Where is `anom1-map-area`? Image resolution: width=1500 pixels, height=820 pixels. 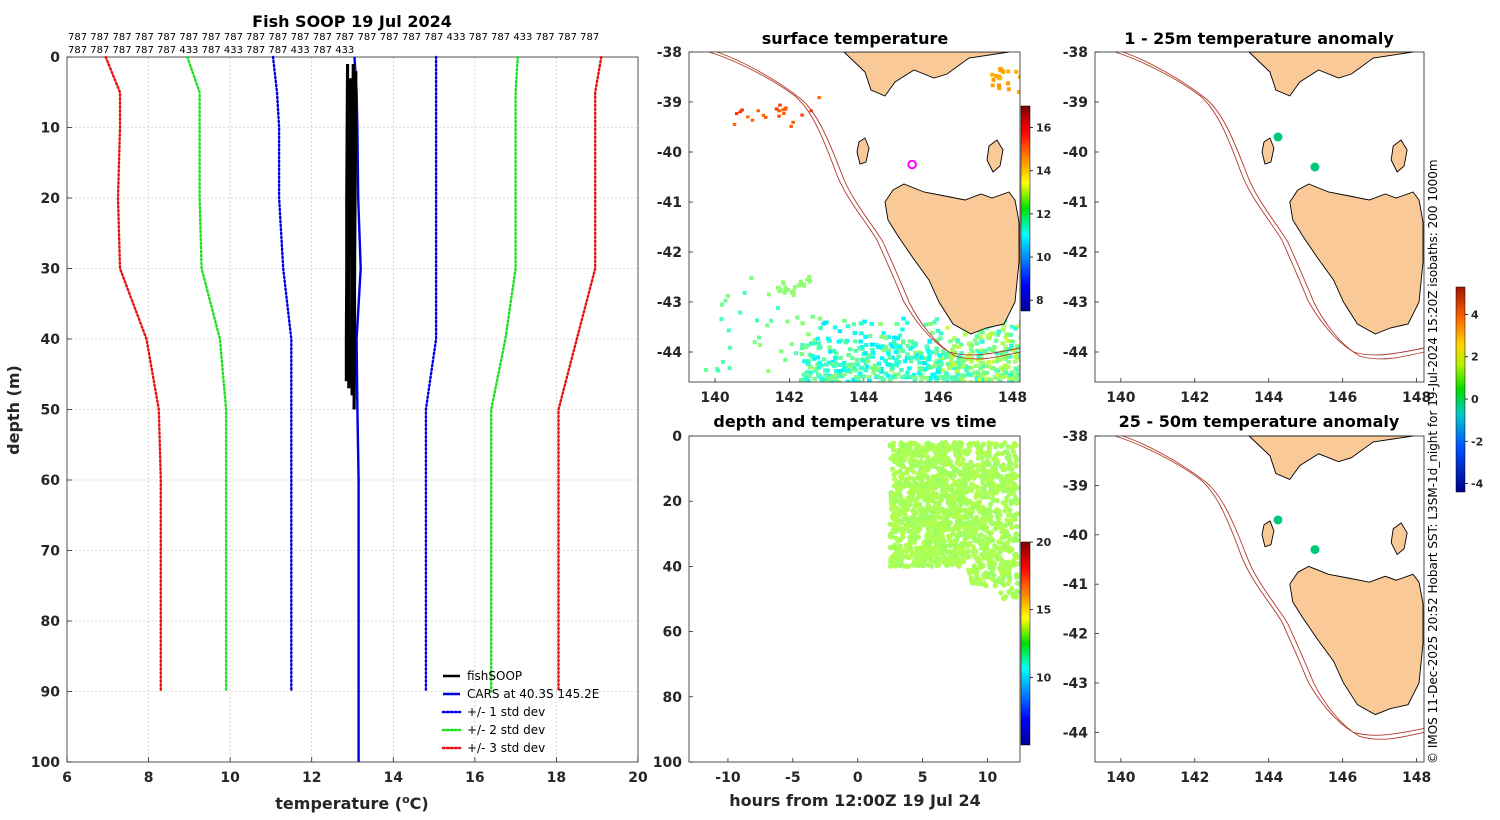 anom1-map-area is located at coordinates (1269, 205).